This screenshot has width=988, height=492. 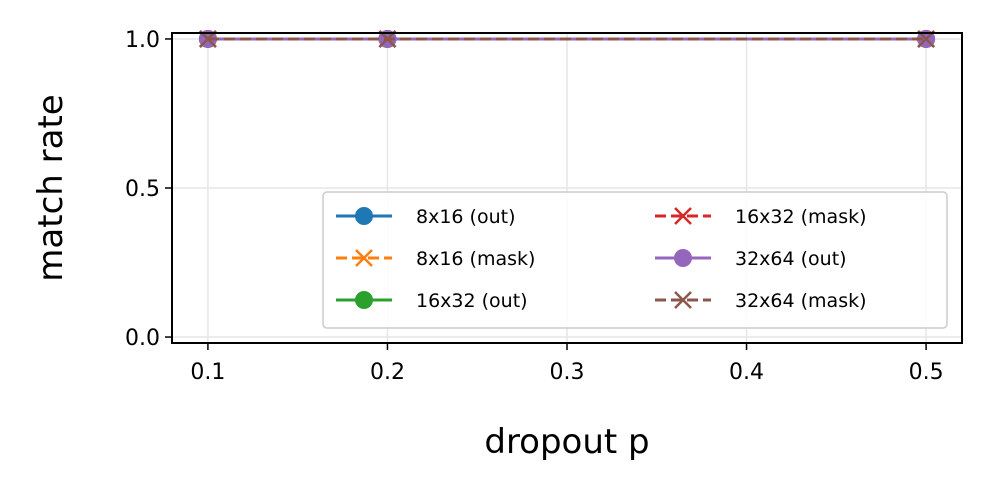 What do you see at coordinates (801, 217) in the screenshot?
I see `legend-label: 16x32 (mask)` at bounding box center [801, 217].